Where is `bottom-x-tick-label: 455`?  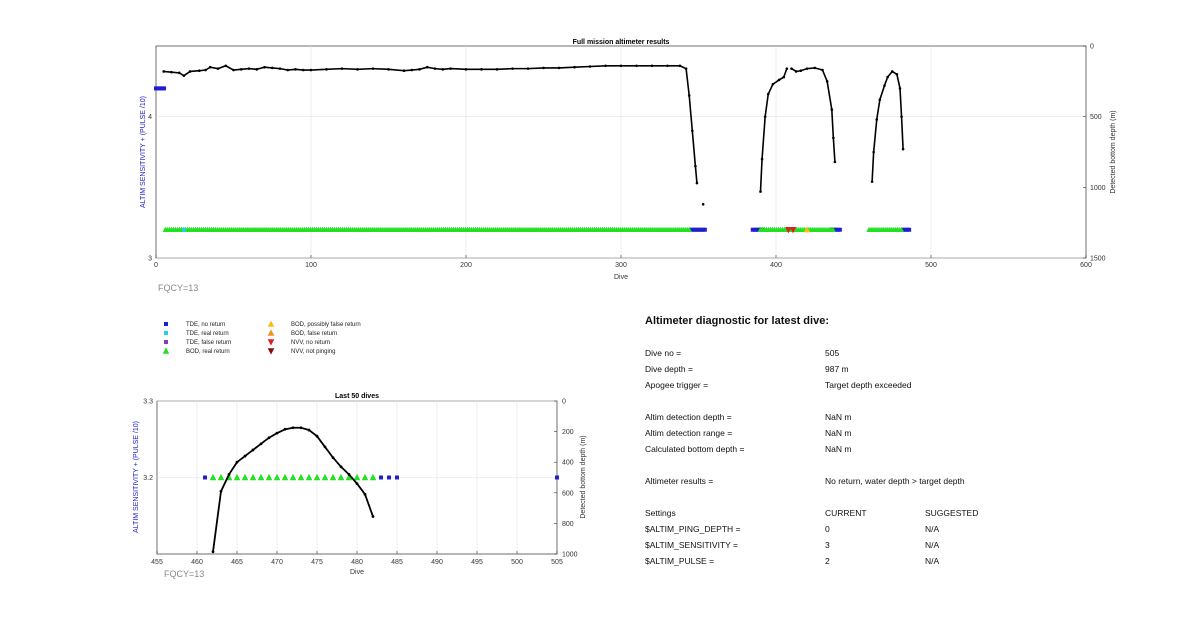 bottom-x-tick-label: 455 is located at coordinates (157, 562).